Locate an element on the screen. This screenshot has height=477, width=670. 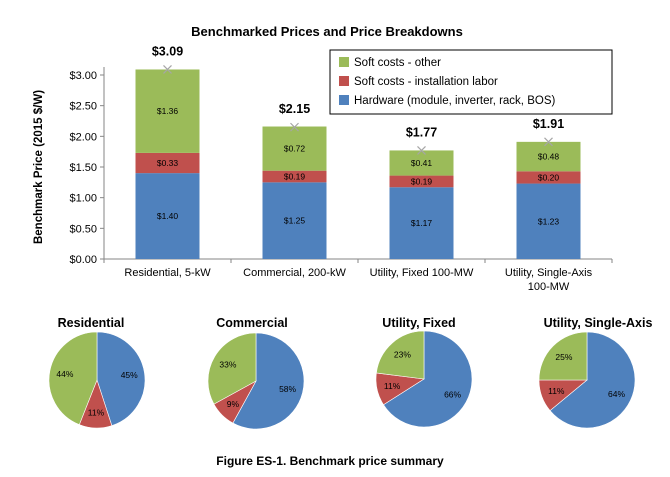
bar-segment-label: $1.17 is located at coordinates (422, 223).